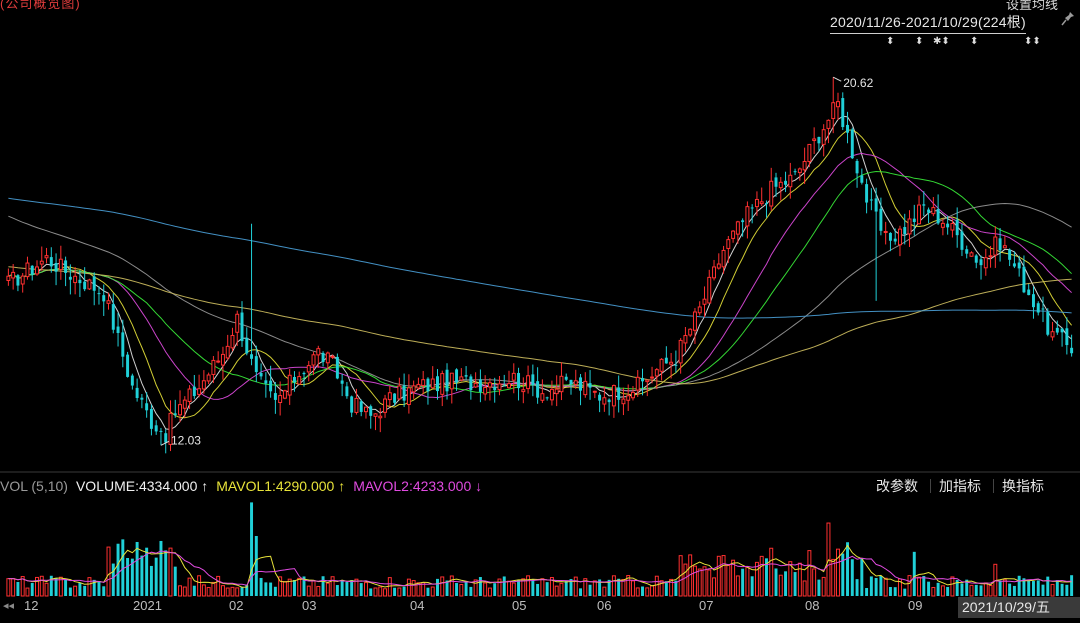 The height and width of the screenshot is (623, 1080). What do you see at coordinates (604, 605) in the screenshot?
I see `month-label: 06` at bounding box center [604, 605].